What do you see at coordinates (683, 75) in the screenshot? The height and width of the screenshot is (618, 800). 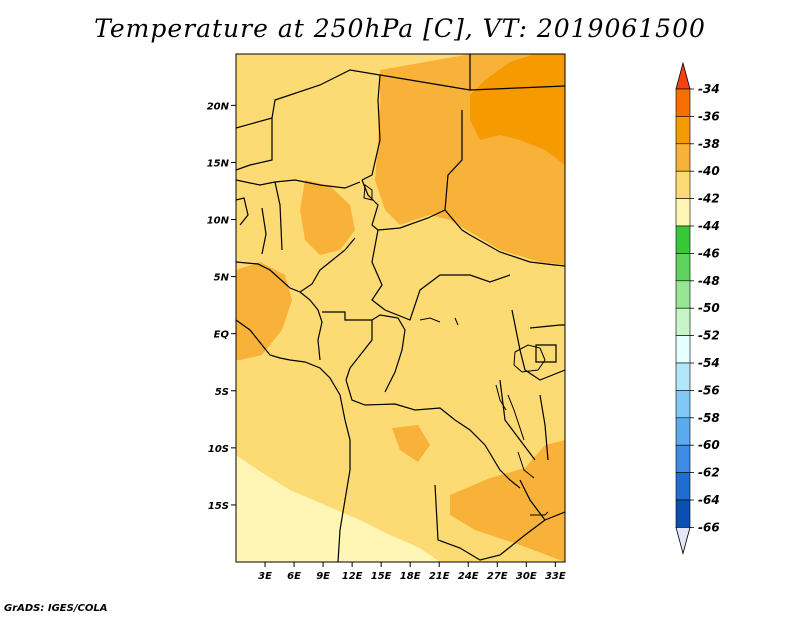 I see `colorbar-top-arrow` at bounding box center [683, 75].